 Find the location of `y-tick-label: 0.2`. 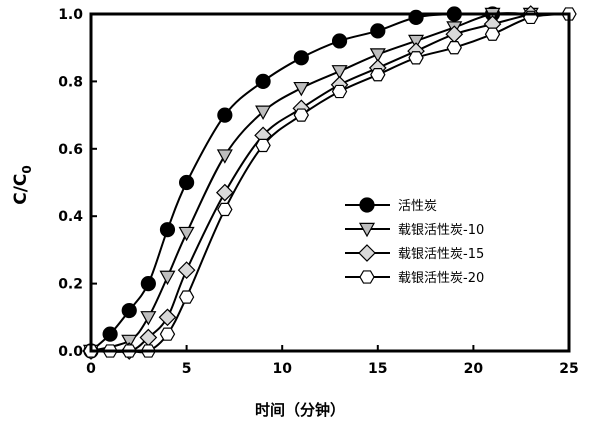

y-tick-label: 0.2 is located at coordinates (70, 285).